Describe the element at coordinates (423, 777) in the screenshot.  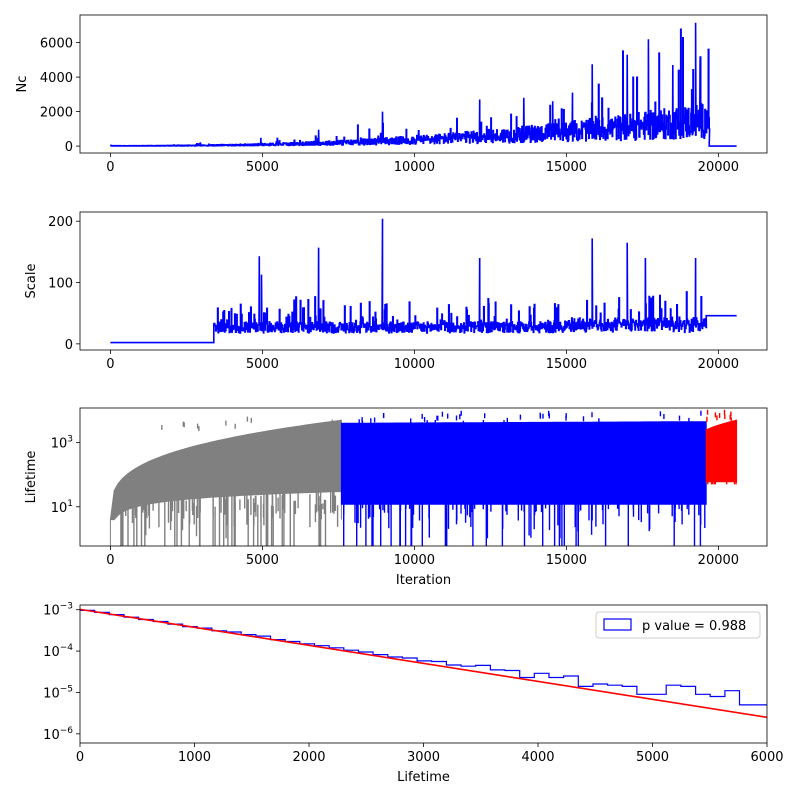
I see `x-axis-label: Lifetime` at that location.